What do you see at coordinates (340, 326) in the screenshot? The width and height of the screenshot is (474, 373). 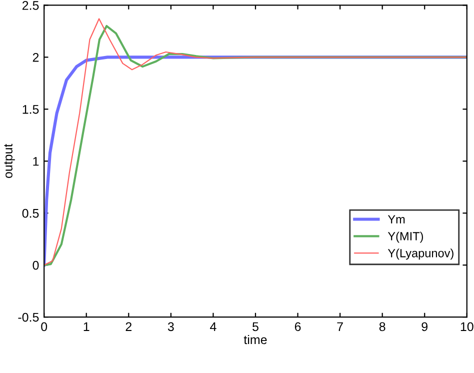 I see `x-tick-label: 7` at bounding box center [340, 326].